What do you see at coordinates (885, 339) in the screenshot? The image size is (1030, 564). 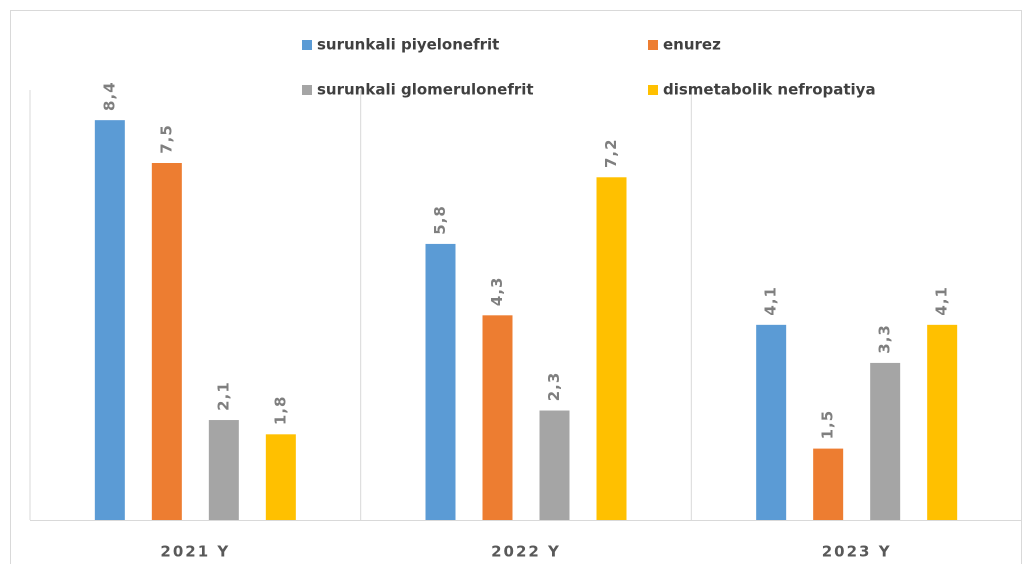 I see `data-label: 3,3` at bounding box center [885, 339].